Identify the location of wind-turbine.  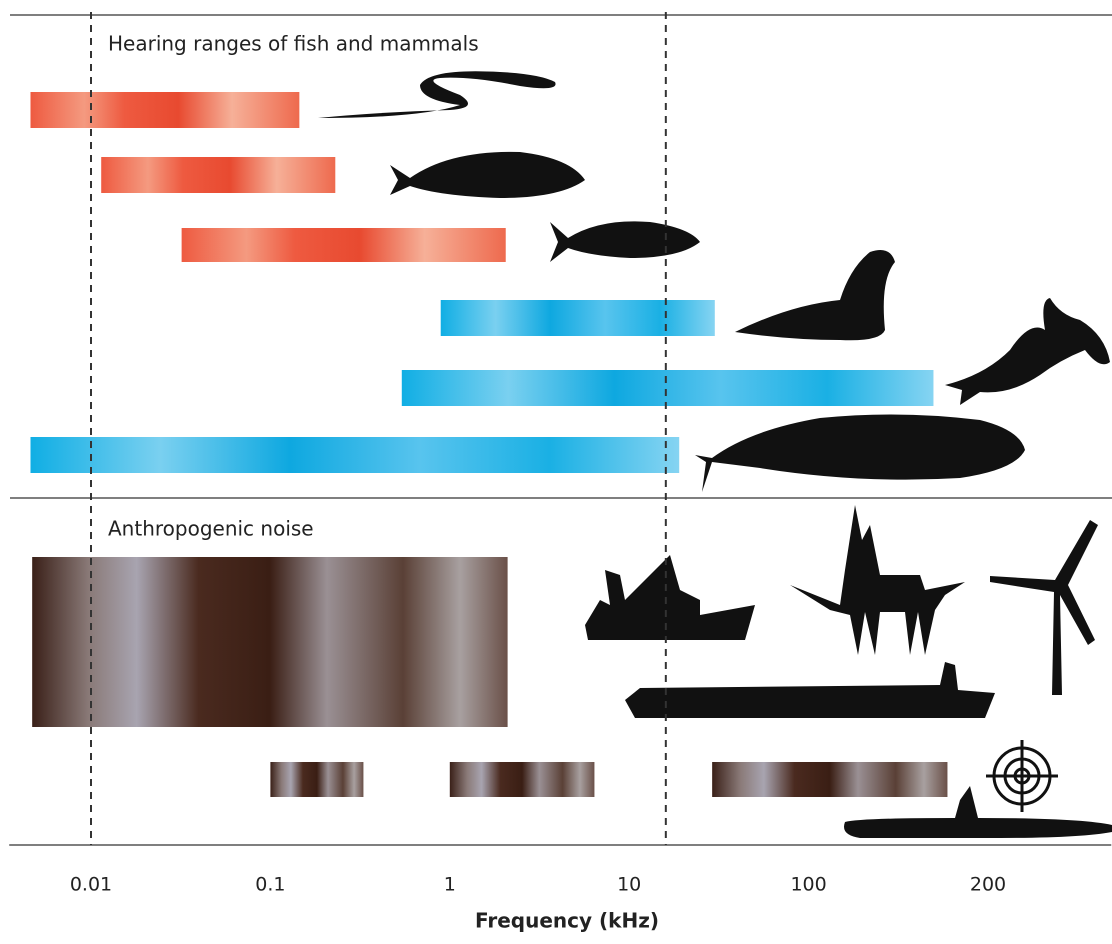
(1044, 607).